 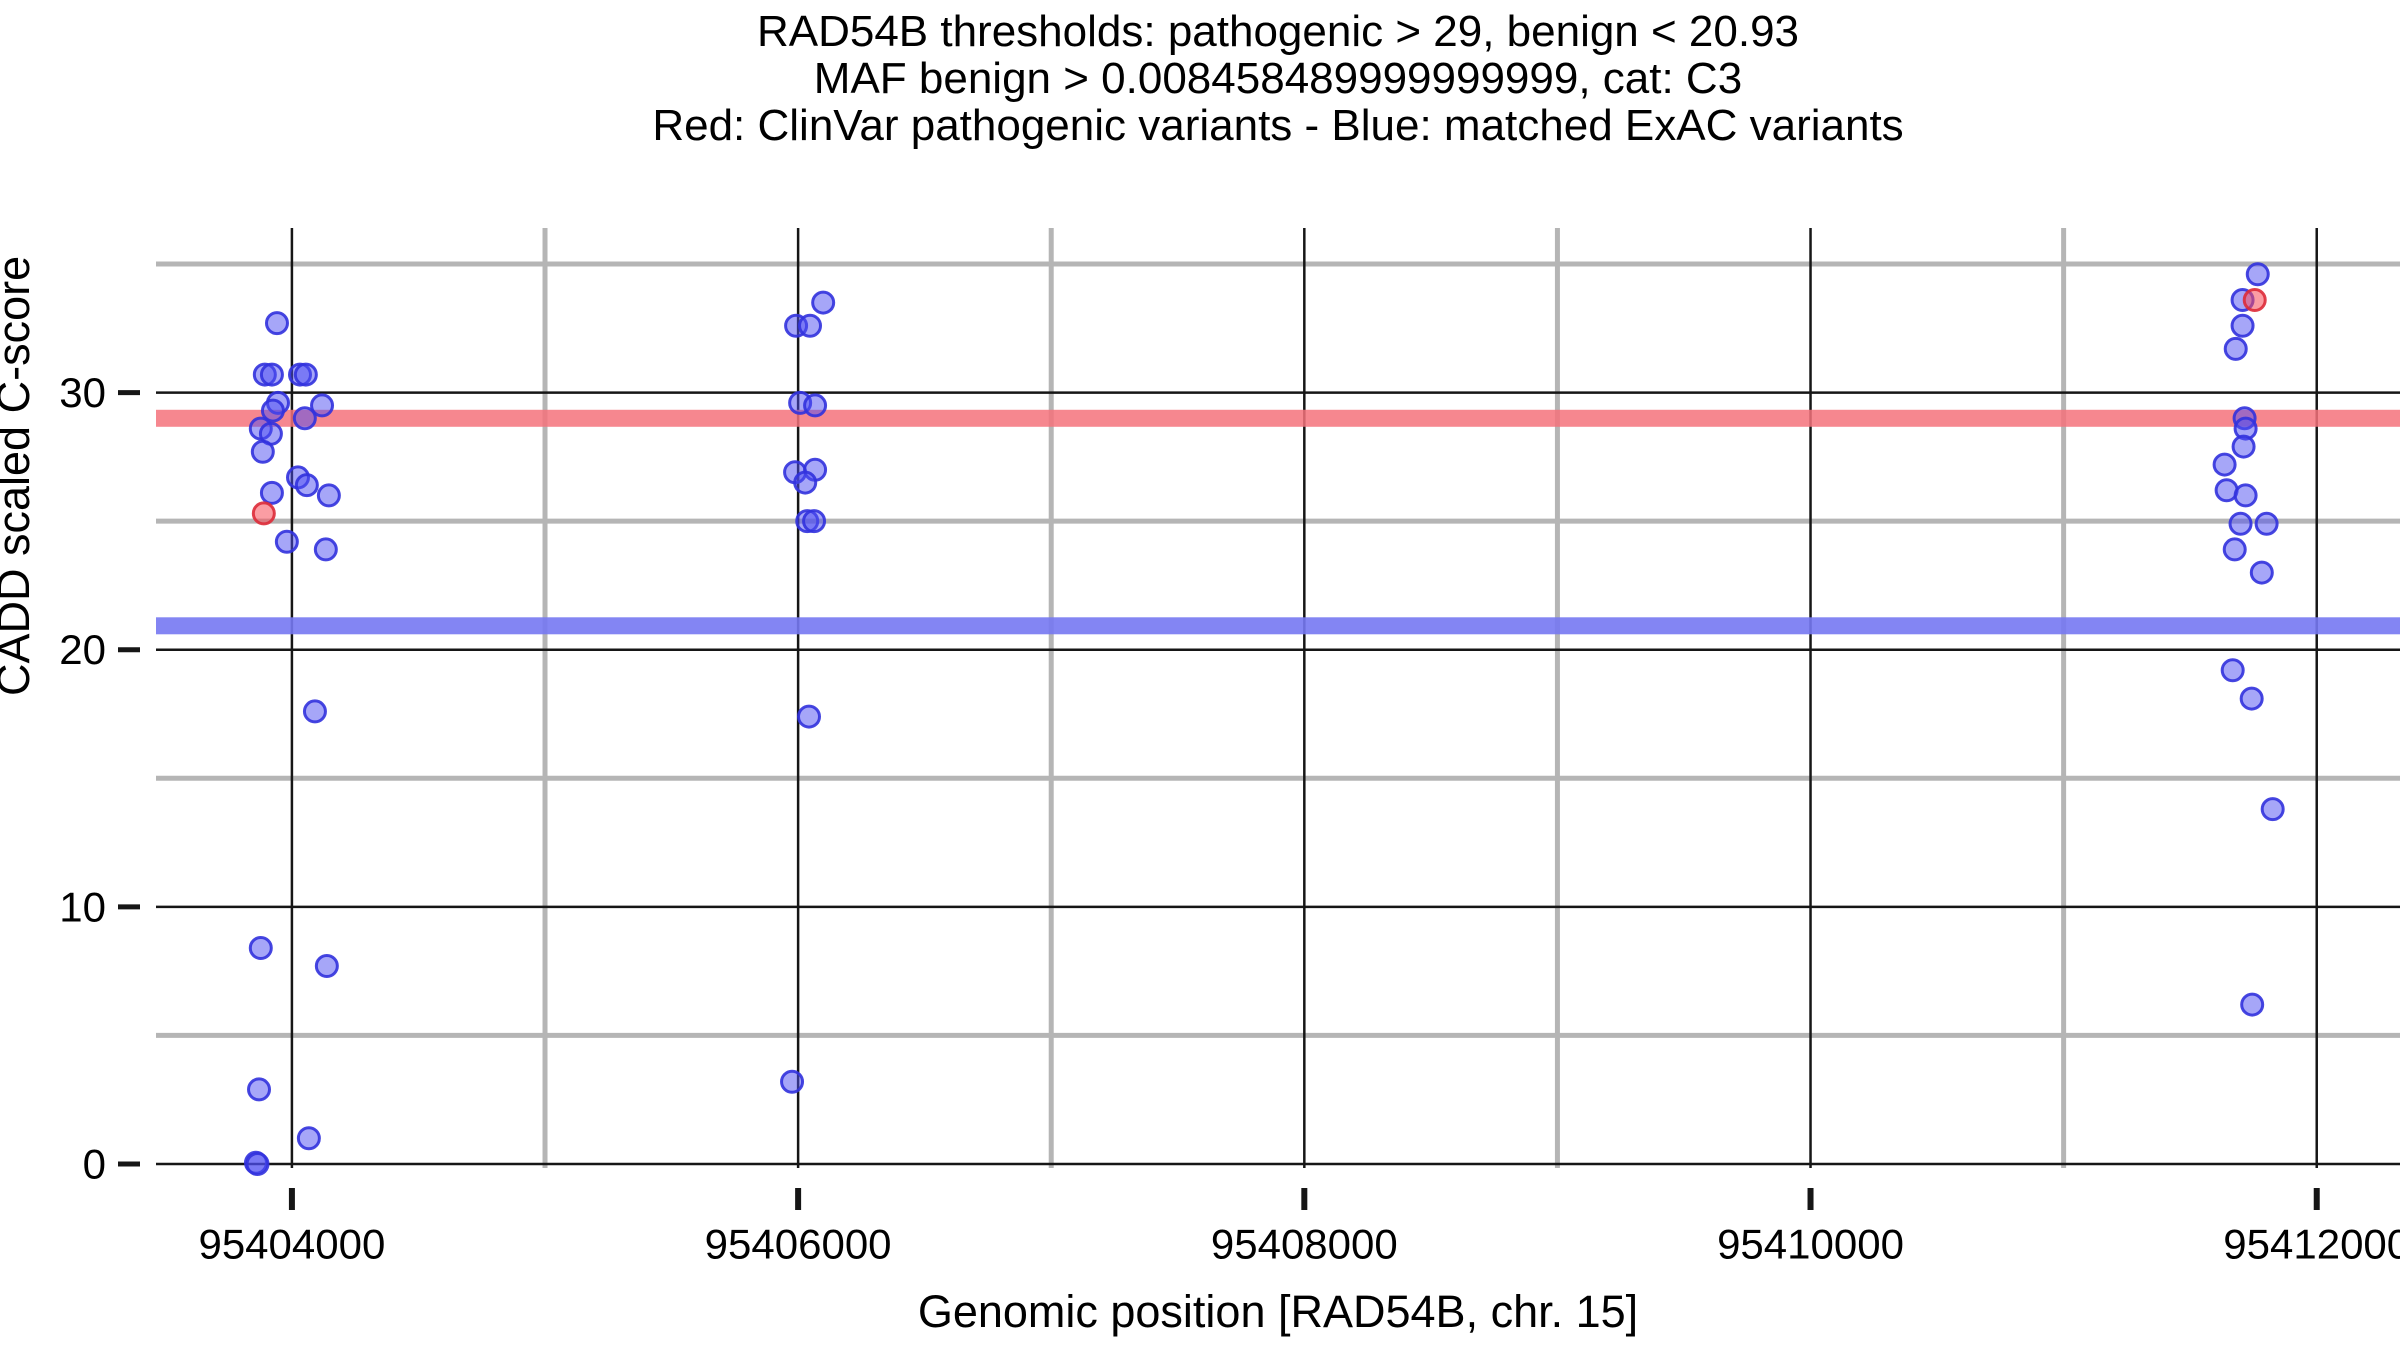 What do you see at coordinates (82, 906) in the screenshot?
I see `y-tick-label: 10` at bounding box center [82, 906].